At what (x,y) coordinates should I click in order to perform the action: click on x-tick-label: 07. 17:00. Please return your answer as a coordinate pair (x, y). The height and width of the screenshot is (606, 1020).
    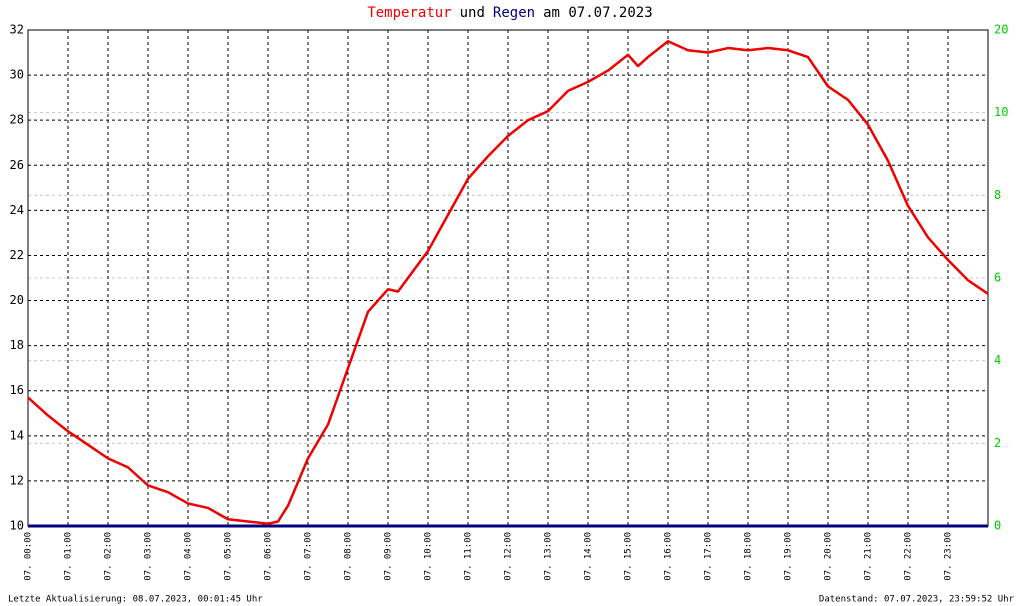
    Looking at the image, I should click on (709, 556).